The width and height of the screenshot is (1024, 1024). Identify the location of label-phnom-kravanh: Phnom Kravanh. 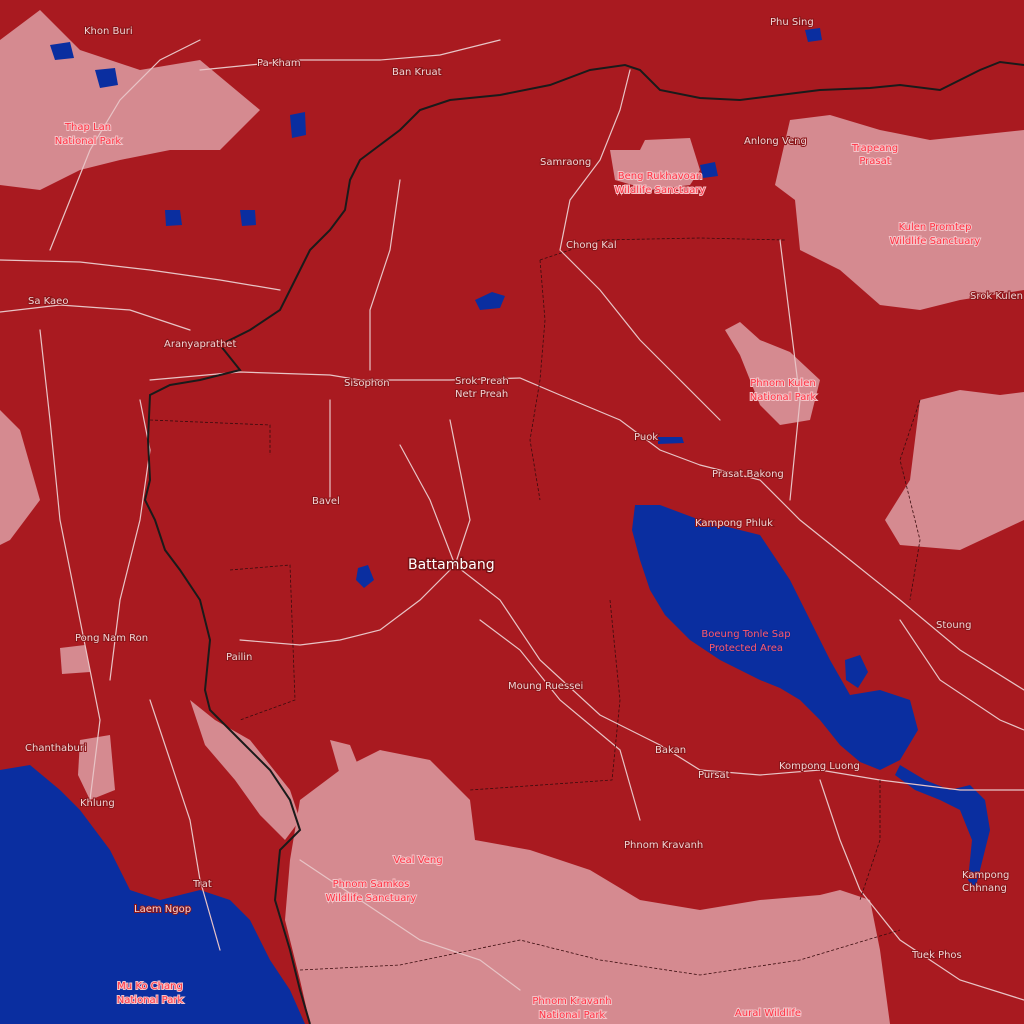
(663, 845).